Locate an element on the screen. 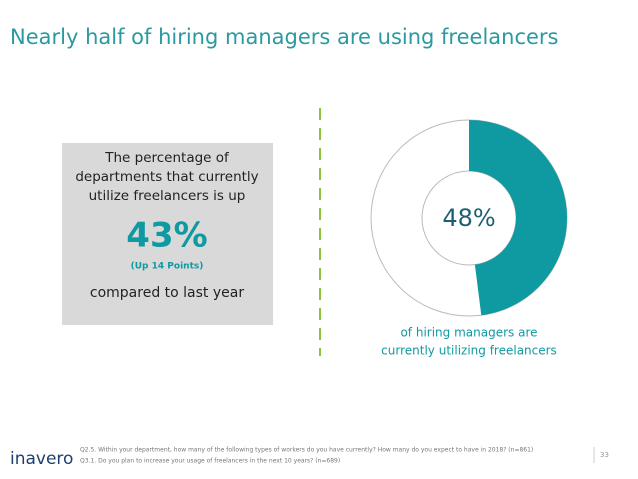 The image size is (638, 479). donut-label: 48% is located at coordinates (468, 218).